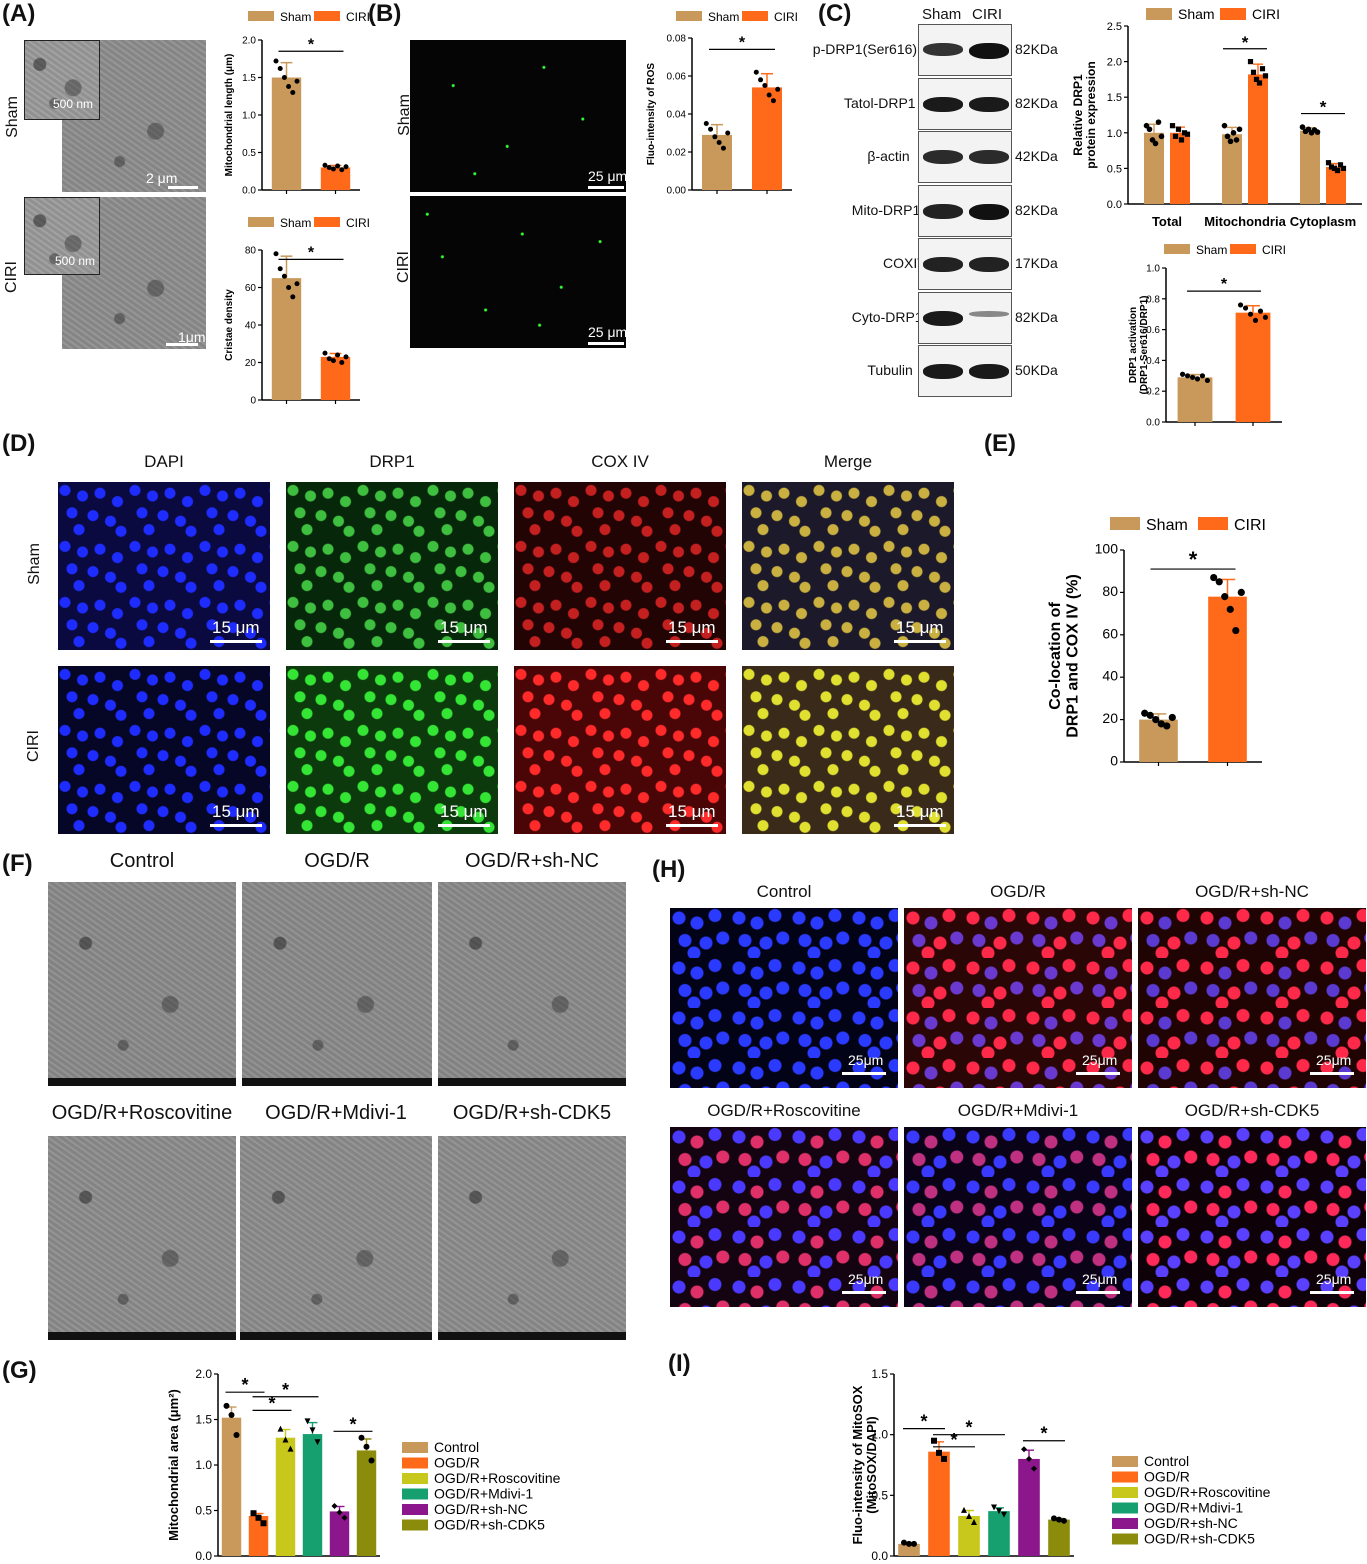 Image resolution: width=1367 pixels, height=1564 pixels. I want to click on y-tick-label: 0.0, so click(203, 1556).